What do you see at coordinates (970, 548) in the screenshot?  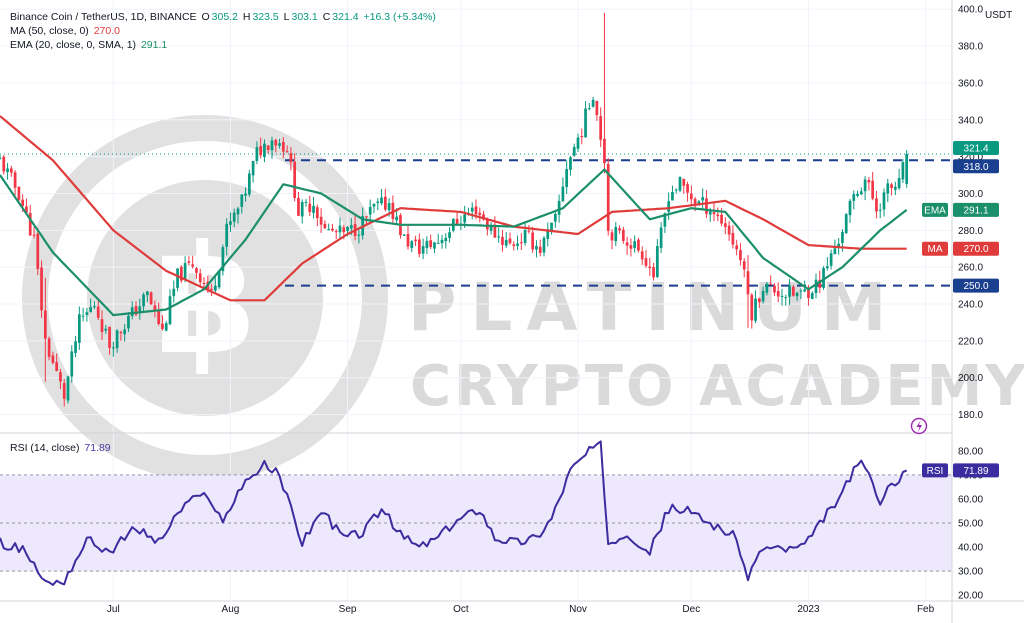 I see `rsi-tick-label: 40.00` at bounding box center [970, 548].